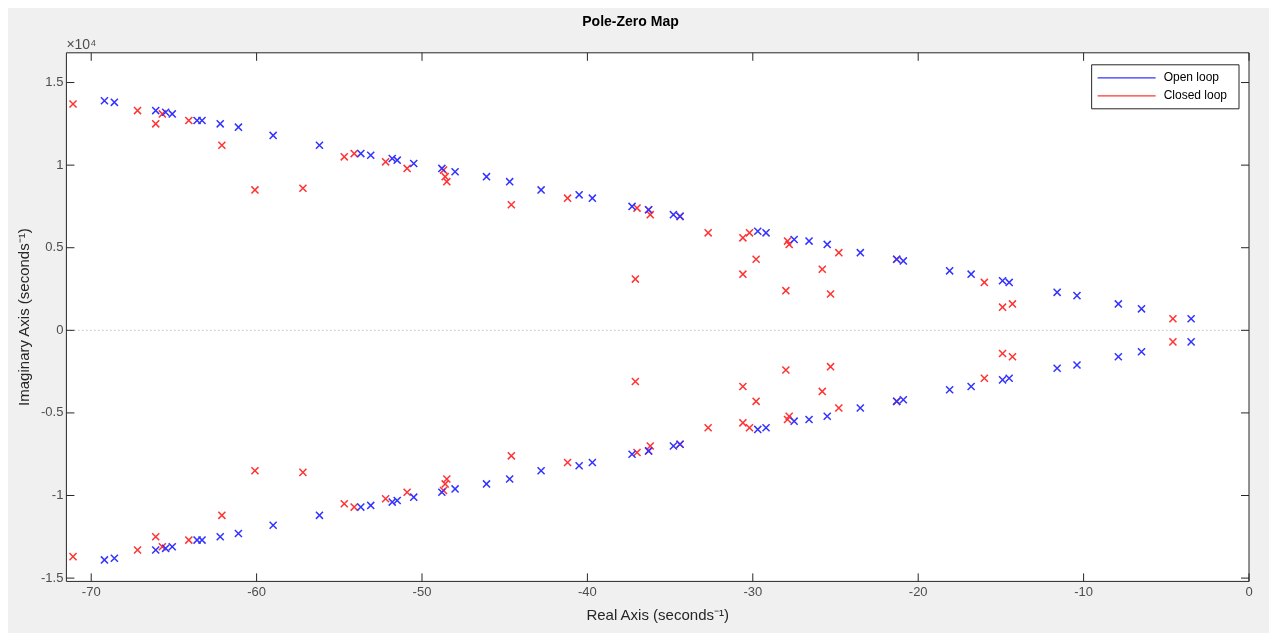  I want to click on legend-label: Closed loop, so click(1195, 95).